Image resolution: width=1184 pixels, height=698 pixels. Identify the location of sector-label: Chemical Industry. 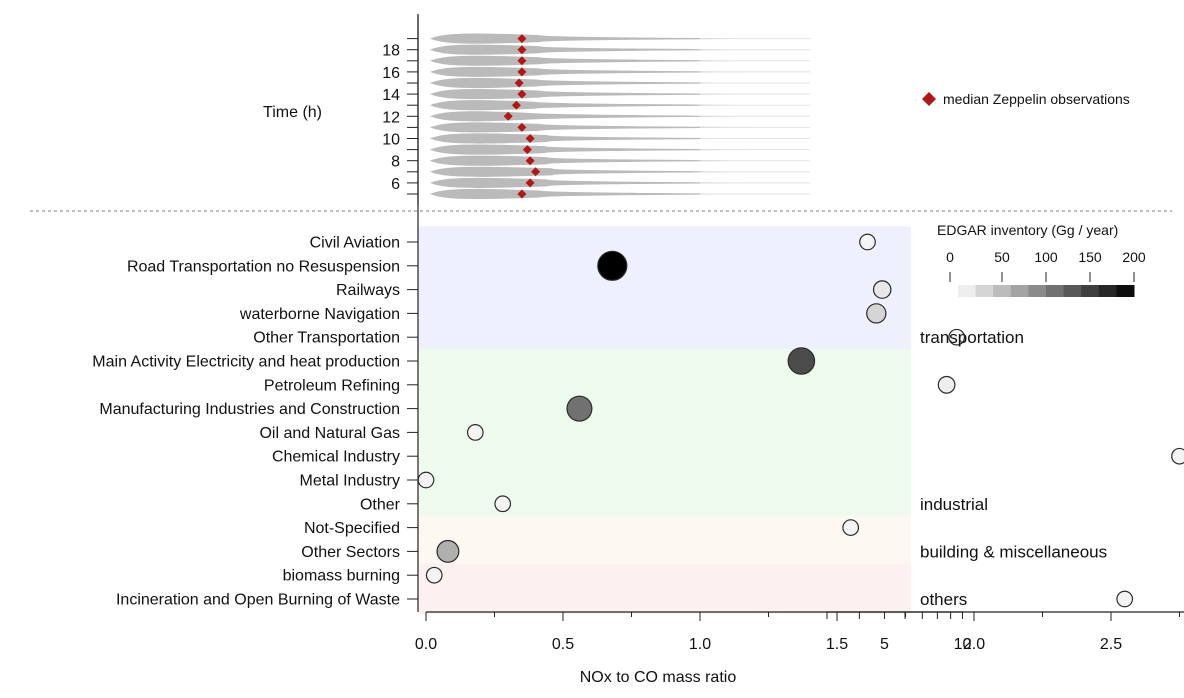
(336, 457).